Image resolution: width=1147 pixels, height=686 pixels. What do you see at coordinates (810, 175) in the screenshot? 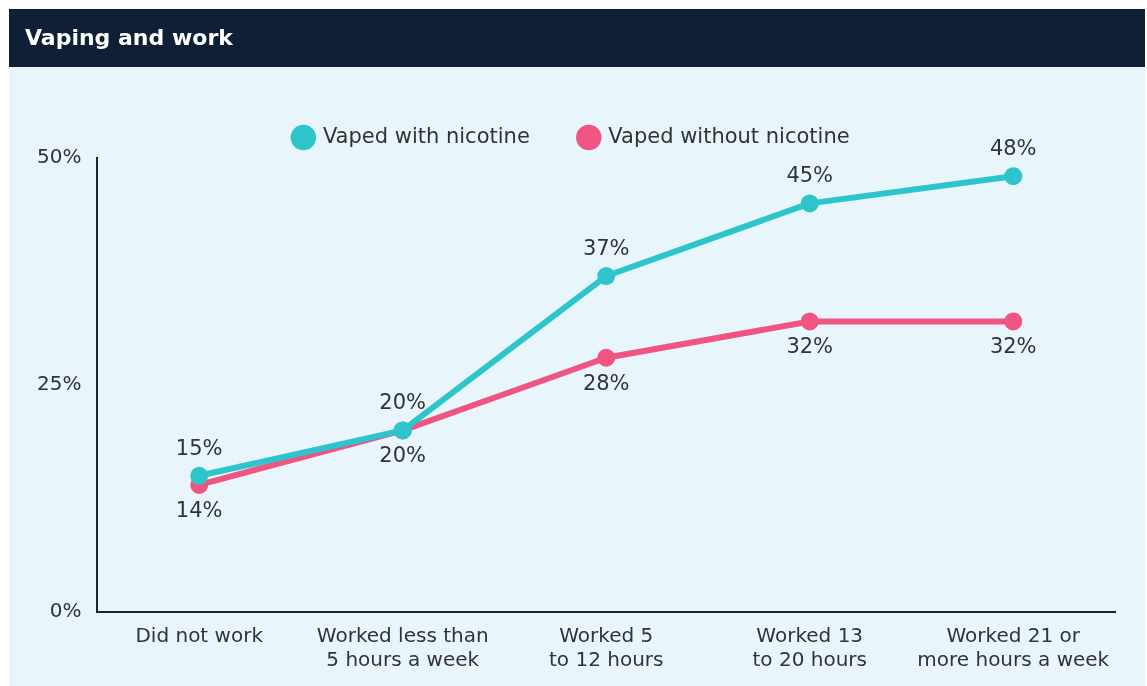
I see `data-label: 45%` at bounding box center [810, 175].